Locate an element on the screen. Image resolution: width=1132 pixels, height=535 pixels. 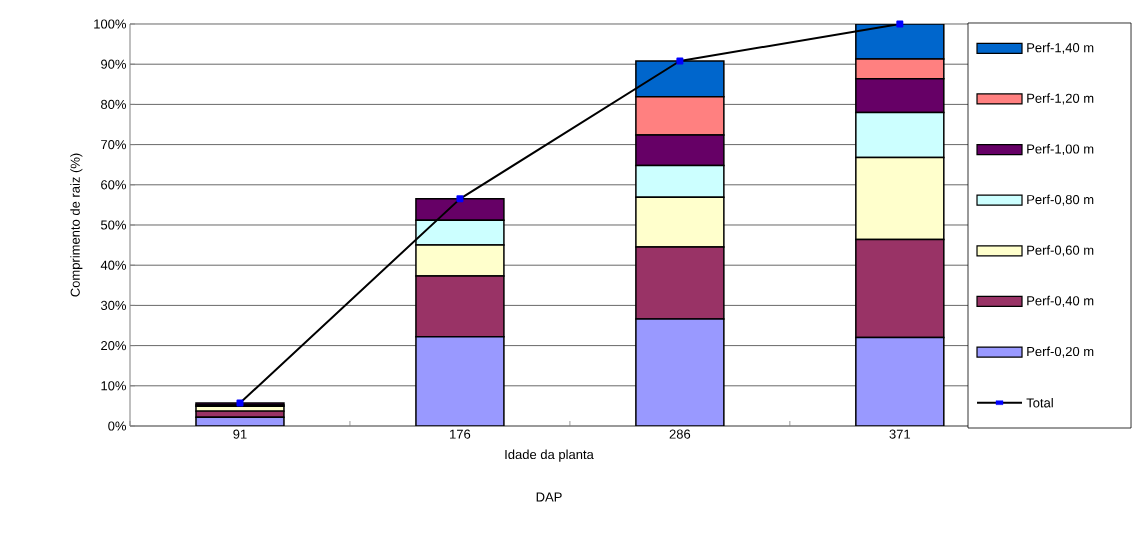
legend-label: Perf-0,40 m is located at coordinates (1060, 301).